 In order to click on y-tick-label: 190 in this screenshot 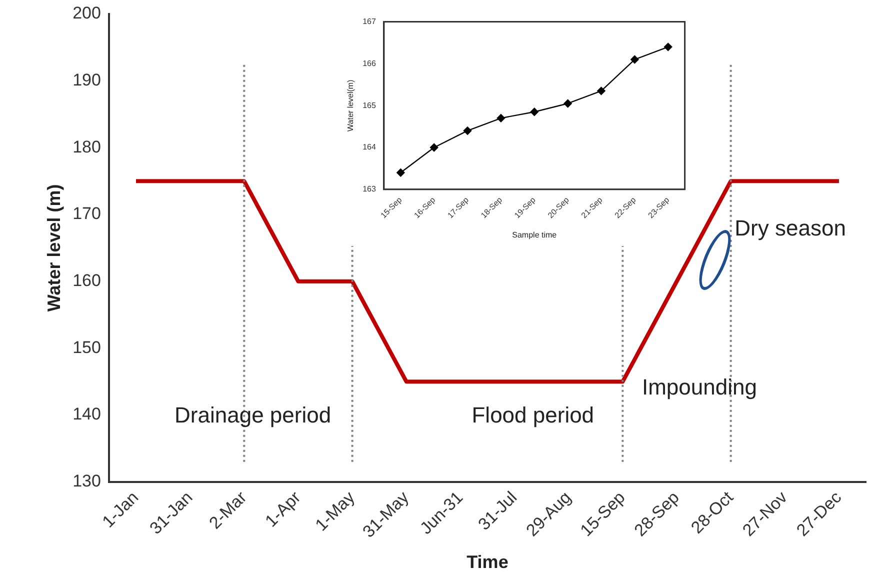, I will do `click(86, 80)`.